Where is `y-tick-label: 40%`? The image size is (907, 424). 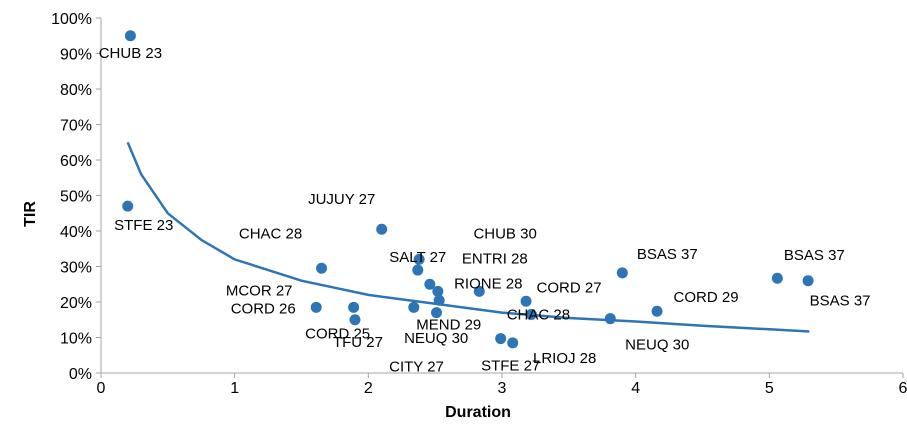
y-tick-label: 40% is located at coordinates (76, 232).